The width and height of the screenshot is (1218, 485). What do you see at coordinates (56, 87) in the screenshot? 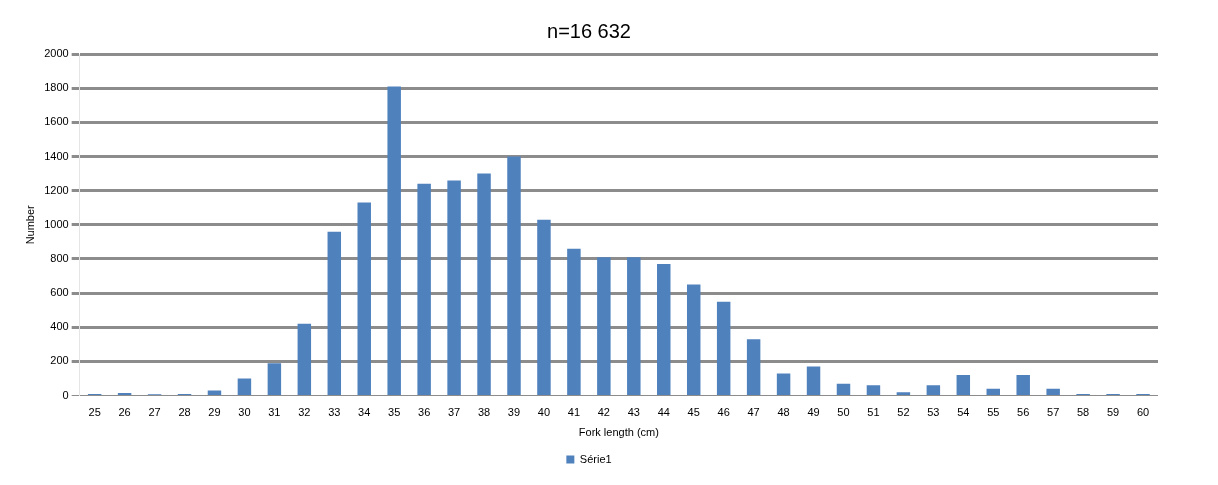
I see `y-tick-label: 1800` at bounding box center [56, 87].